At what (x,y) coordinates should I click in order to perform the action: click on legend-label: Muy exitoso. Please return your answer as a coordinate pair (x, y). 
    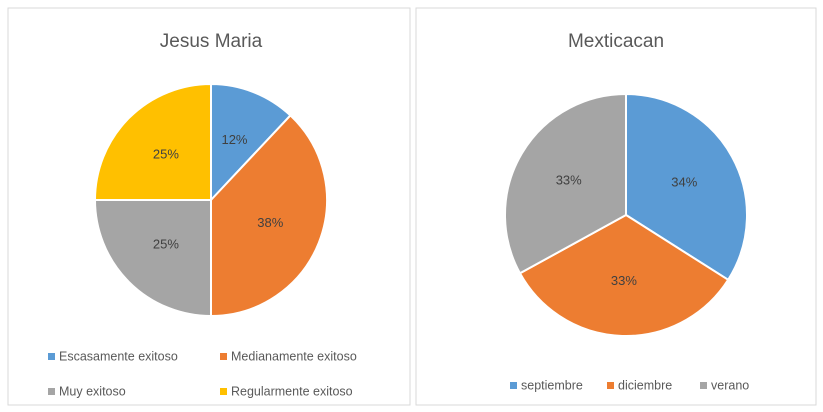
    Looking at the image, I should click on (92, 391).